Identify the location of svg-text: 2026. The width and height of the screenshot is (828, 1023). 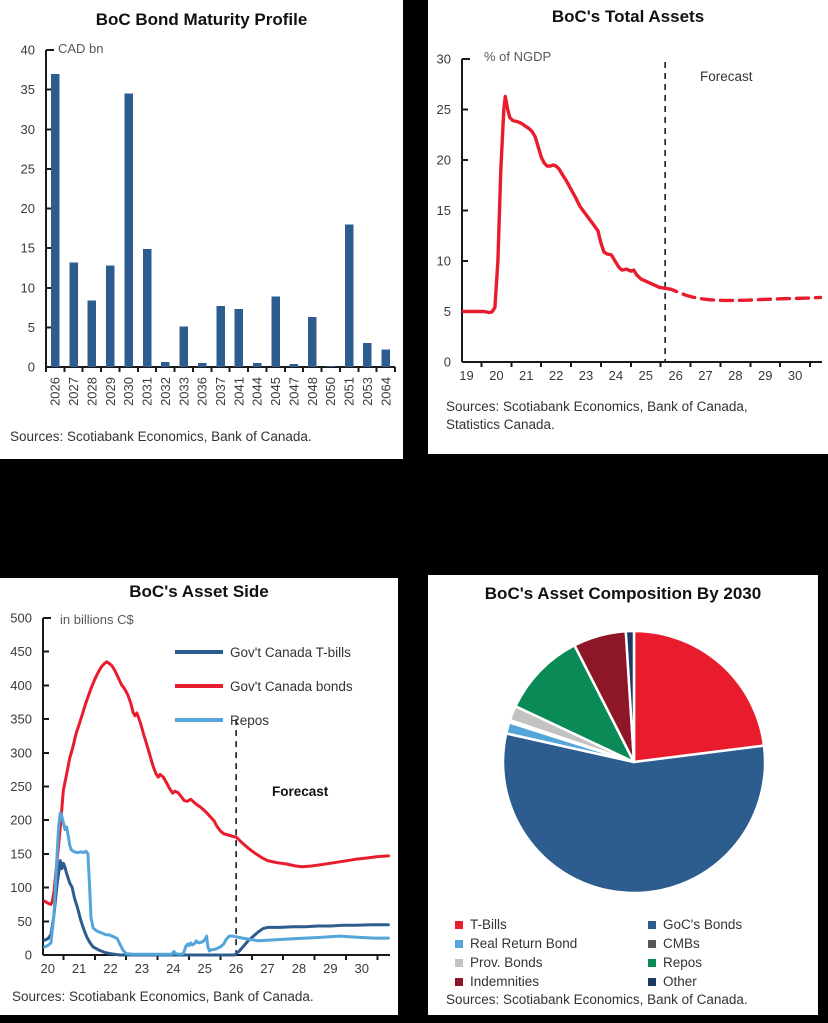
(55, 391).